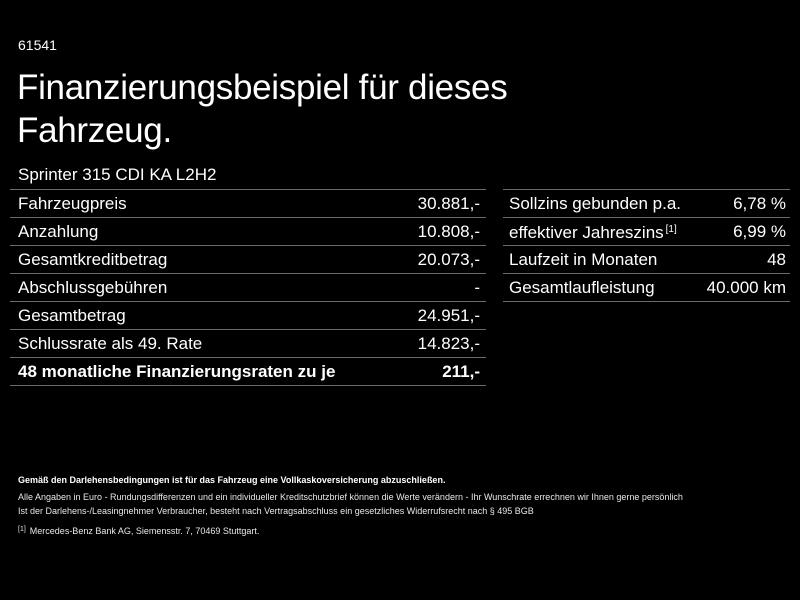 This screenshot has width=800, height=600. Describe the element at coordinates (448, 203) in the screenshot. I see `row-value: 30.881,-` at that location.